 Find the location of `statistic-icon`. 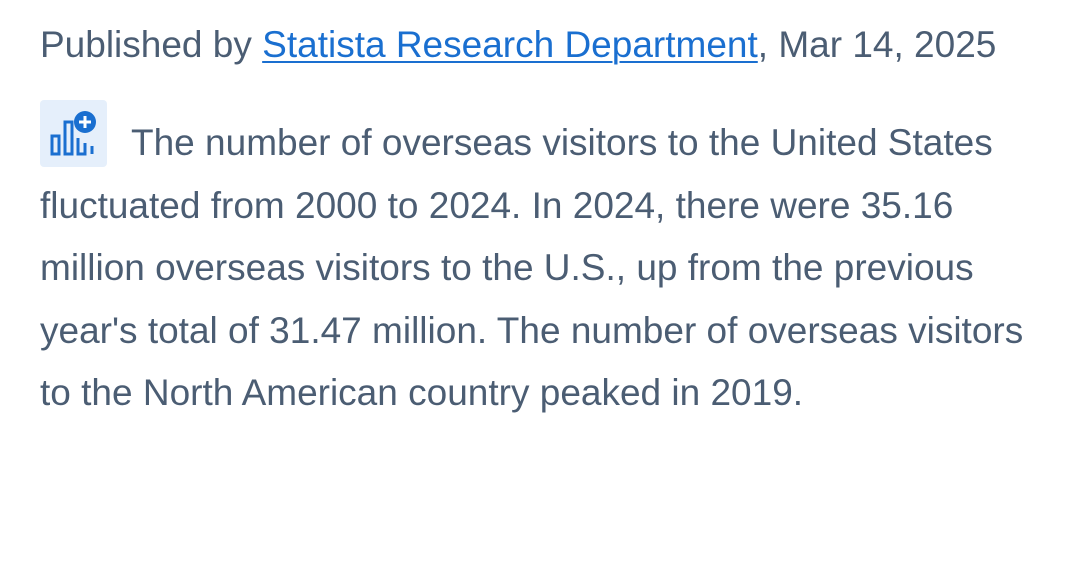

statistic-icon is located at coordinates (73, 133).